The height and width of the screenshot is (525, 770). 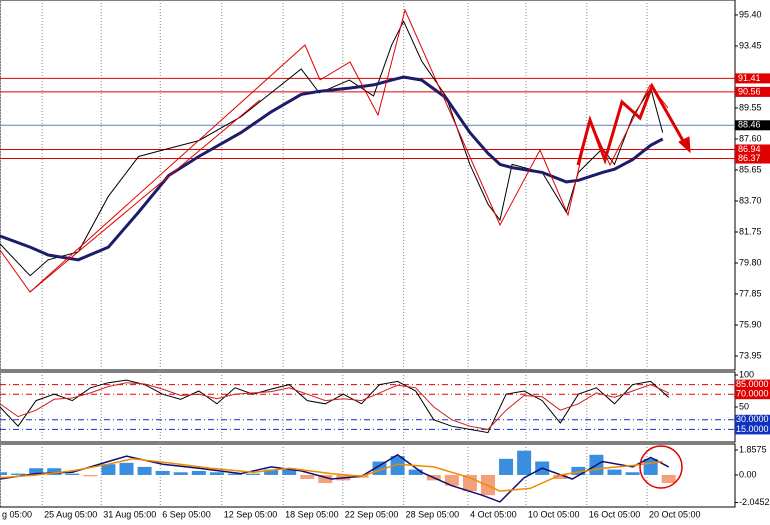 I want to click on x-tick-label: 10 Oct 05:00, so click(x=554, y=514).